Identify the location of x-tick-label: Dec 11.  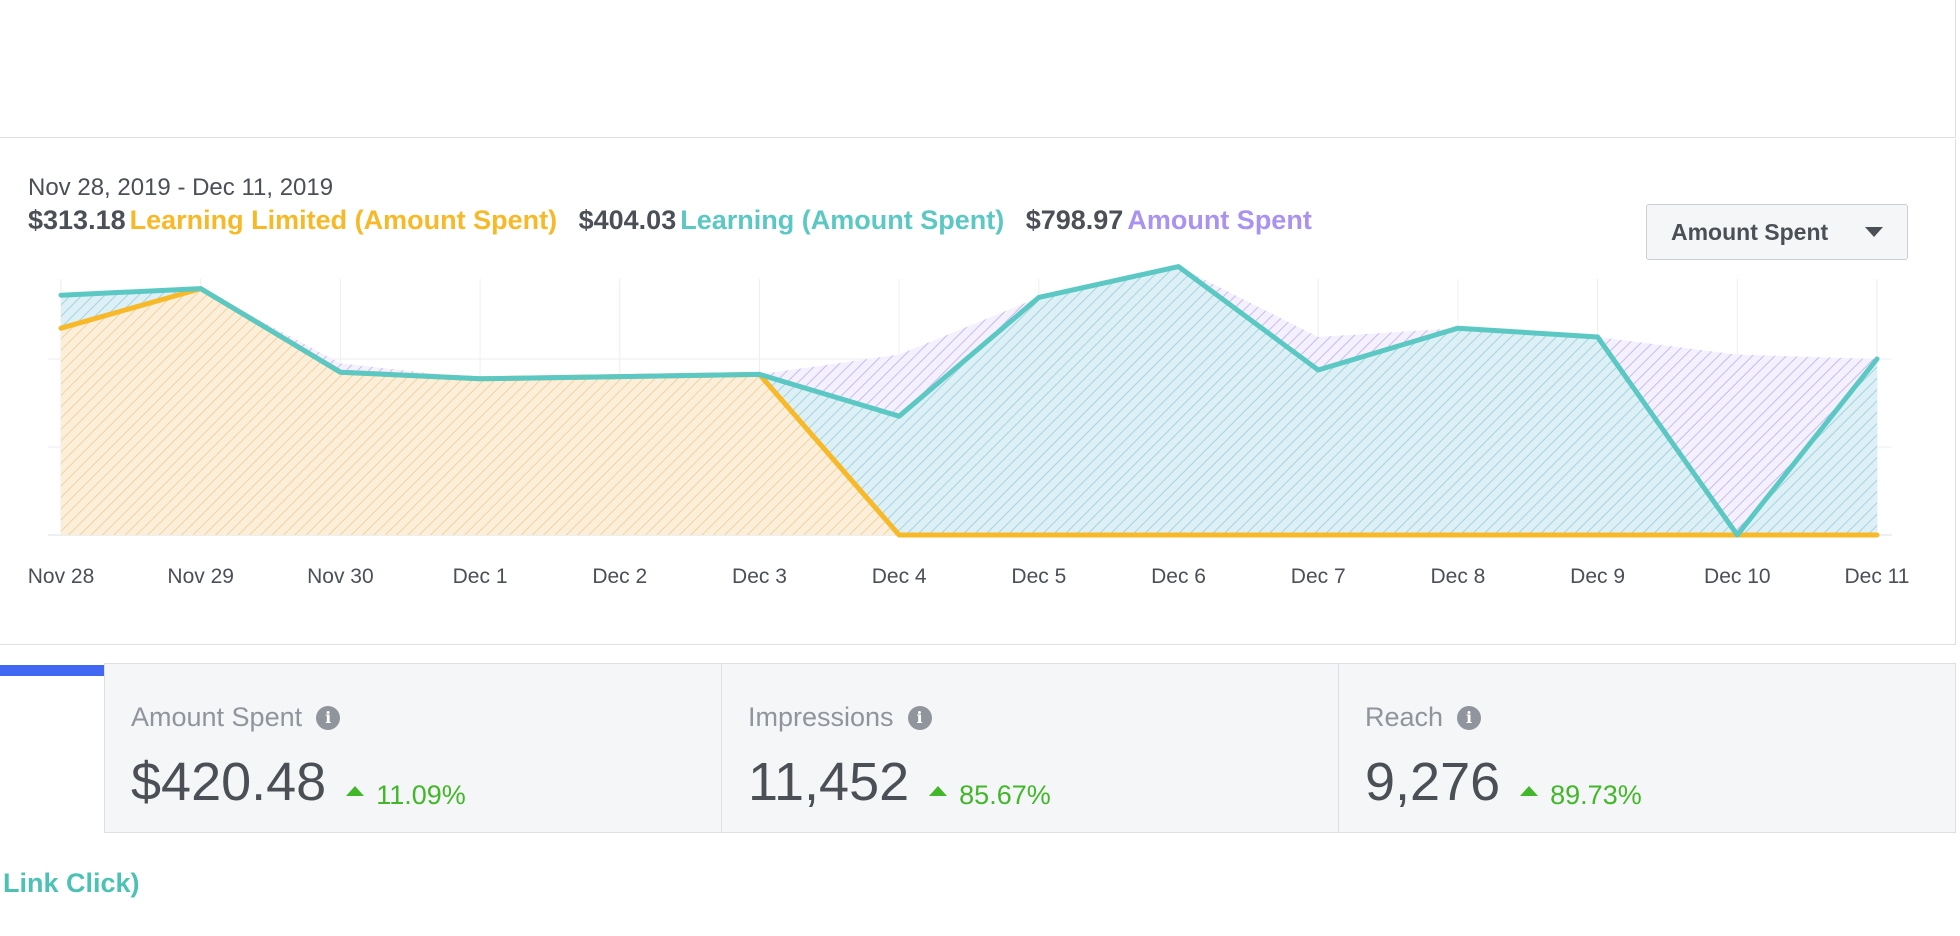
(1877, 576).